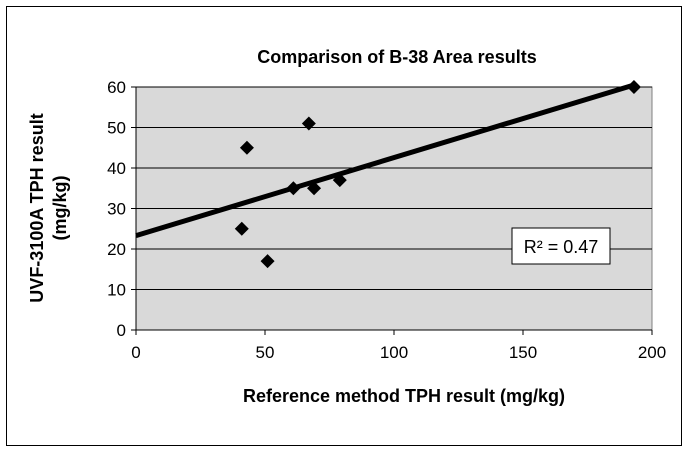  What do you see at coordinates (116, 209) in the screenshot?
I see `y-tick-label-30: 30` at bounding box center [116, 209].